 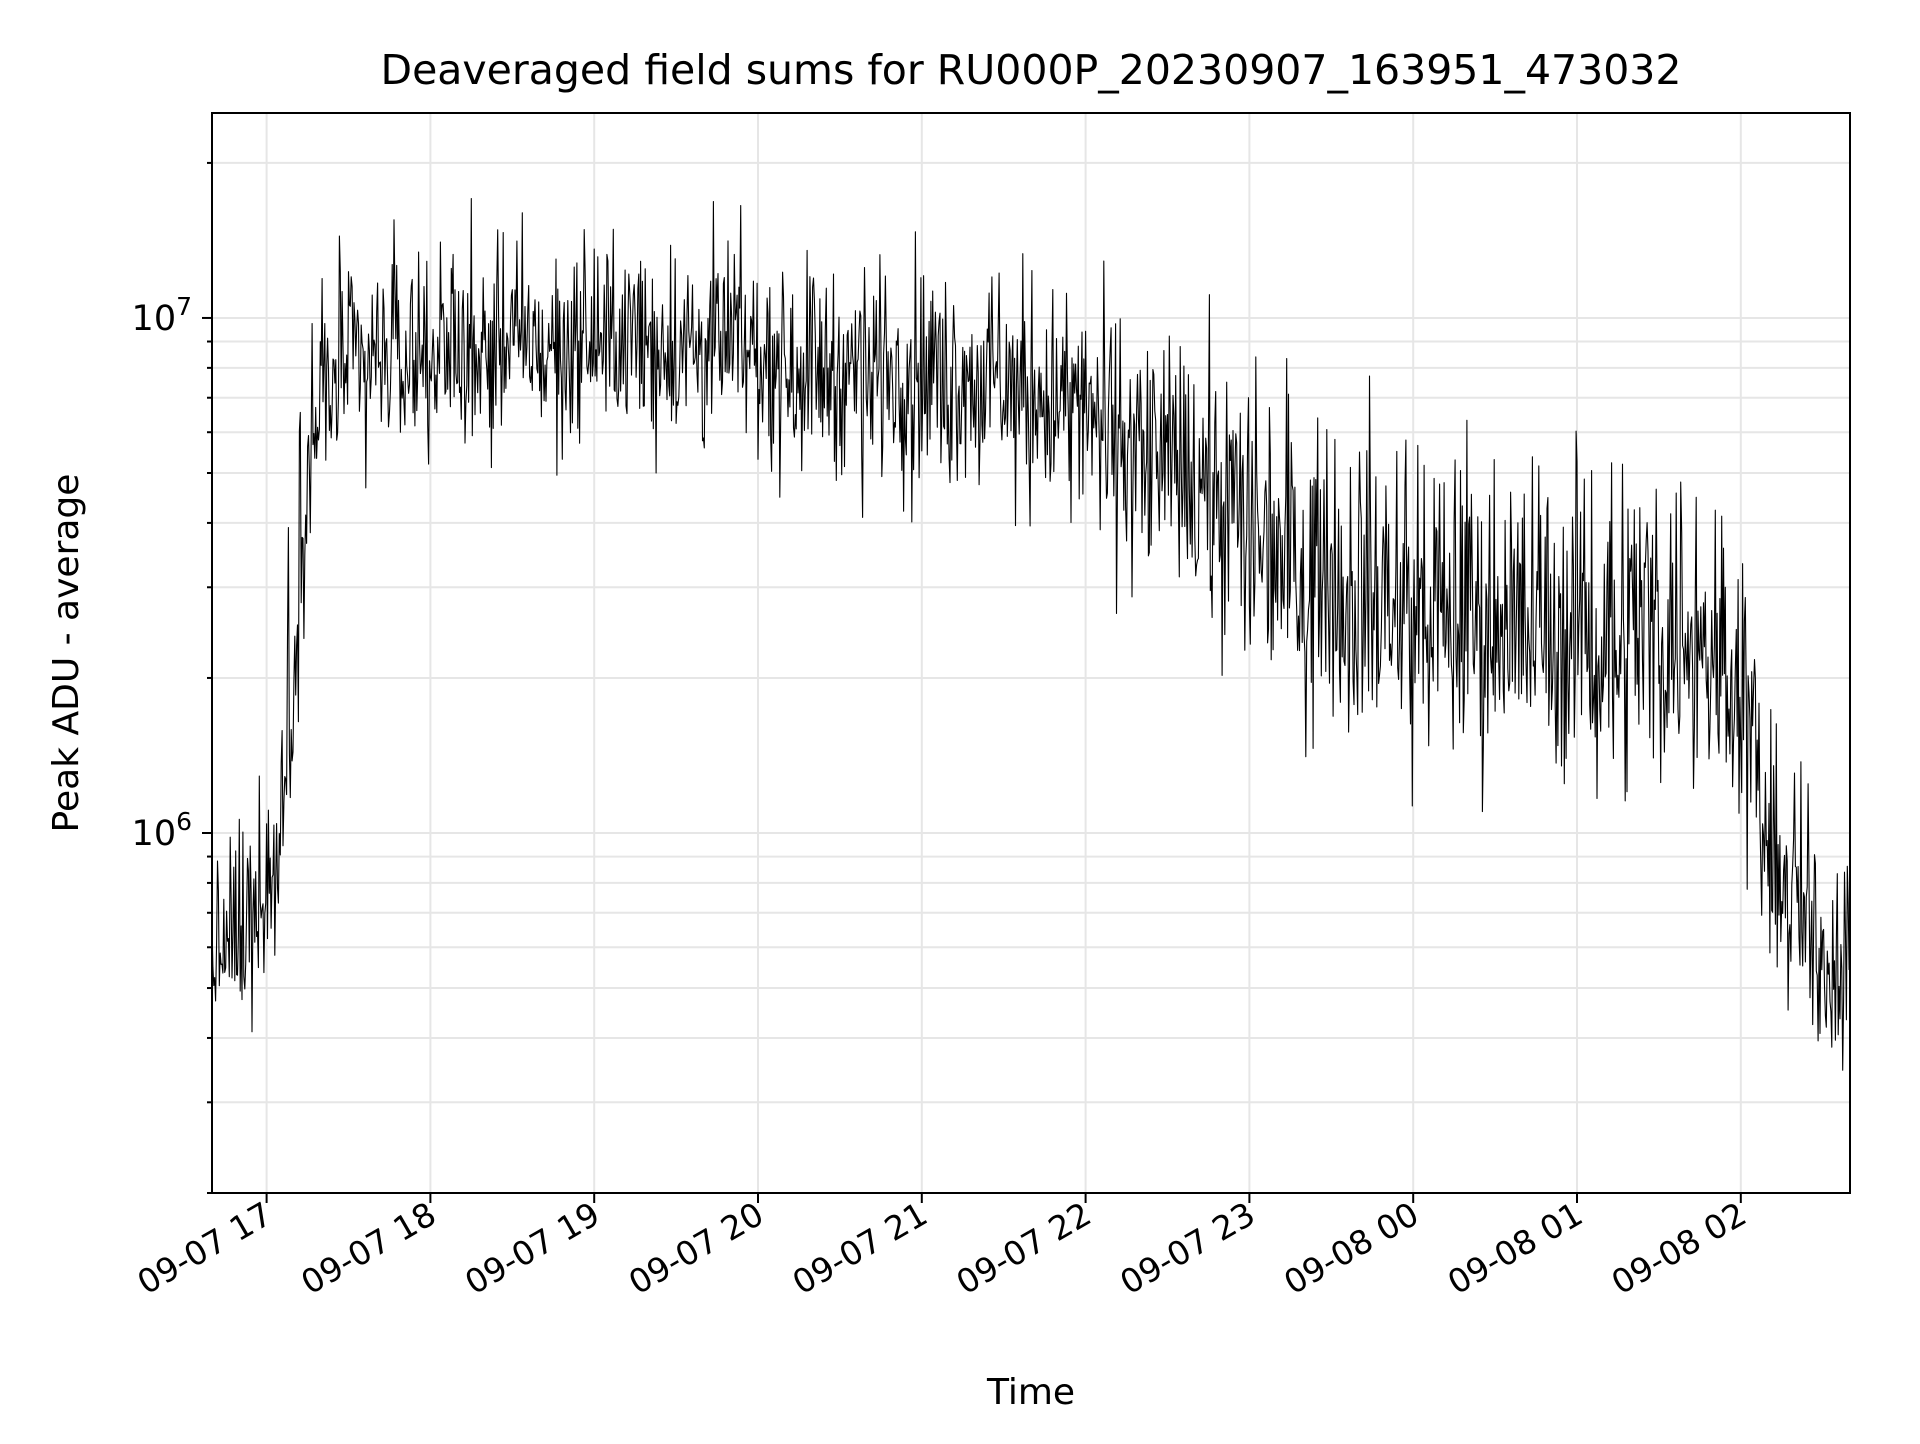 I want to click on y-tick-label: 10⁷, so click(x=162, y=315).